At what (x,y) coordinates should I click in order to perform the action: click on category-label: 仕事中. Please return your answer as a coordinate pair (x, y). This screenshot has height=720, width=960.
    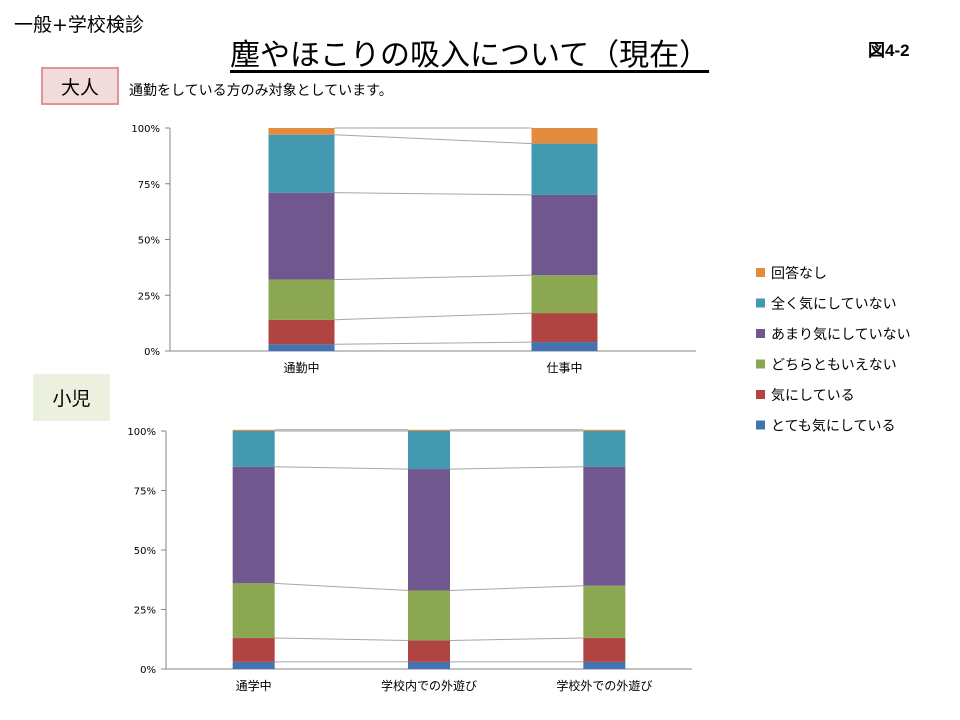
    Looking at the image, I should click on (564, 367).